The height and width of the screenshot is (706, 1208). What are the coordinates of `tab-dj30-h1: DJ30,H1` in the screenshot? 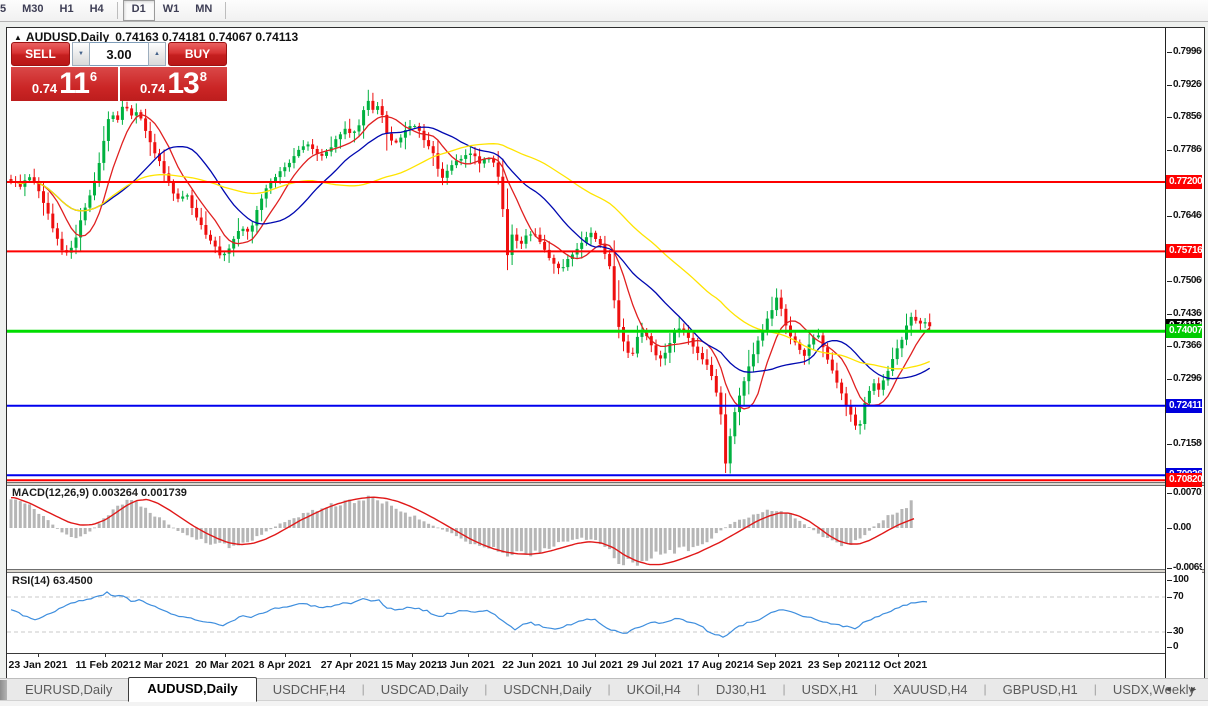 It's located at (741, 689).